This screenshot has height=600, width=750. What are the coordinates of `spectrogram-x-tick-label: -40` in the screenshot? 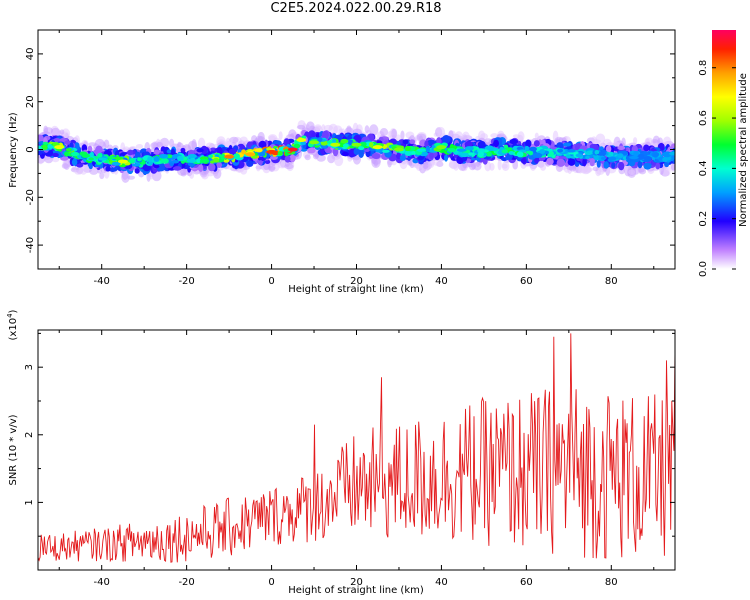 It's located at (102, 281).